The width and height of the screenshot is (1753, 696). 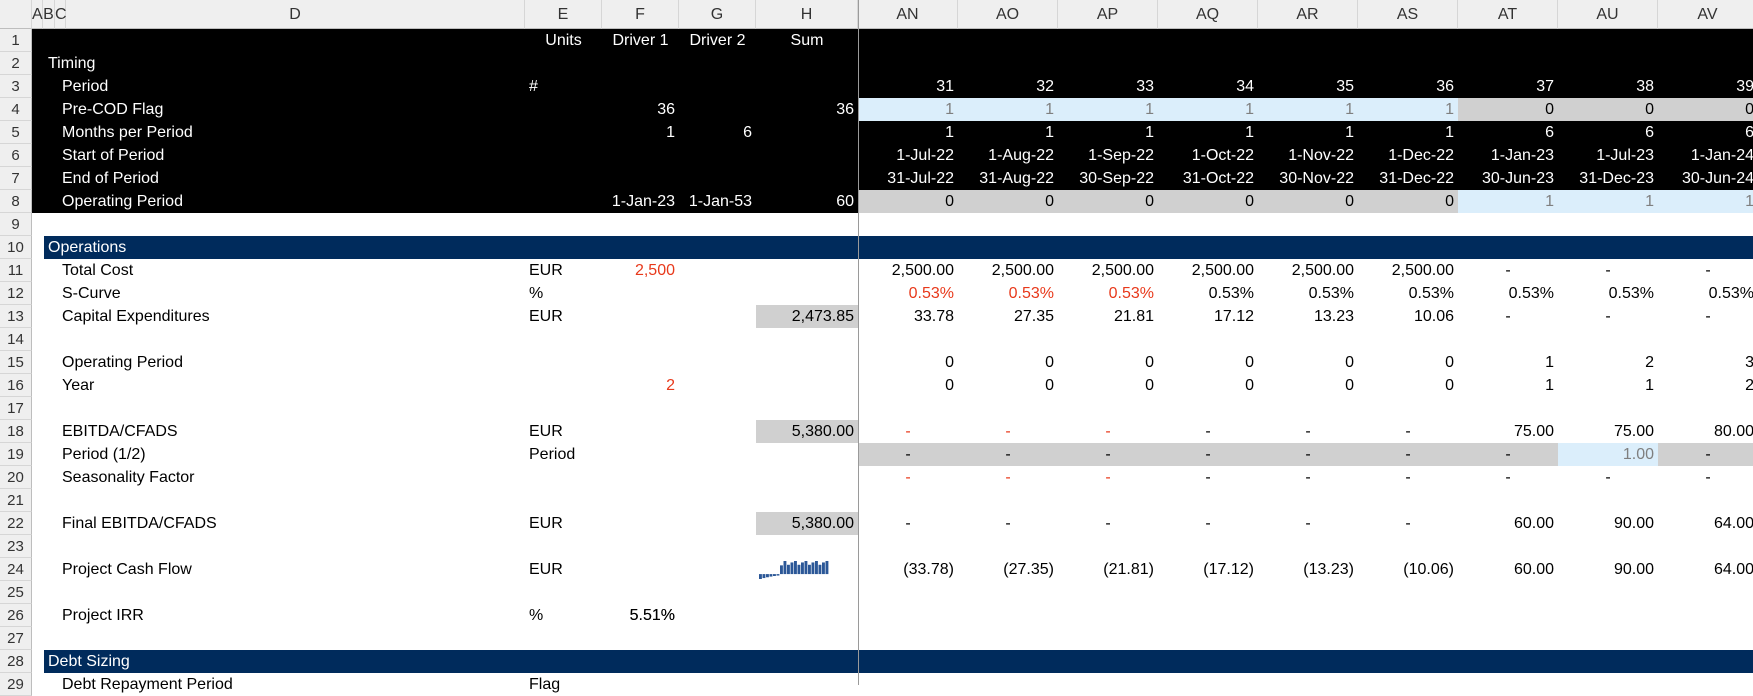 I want to click on row-header-1: 1, so click(x=16, y=40).